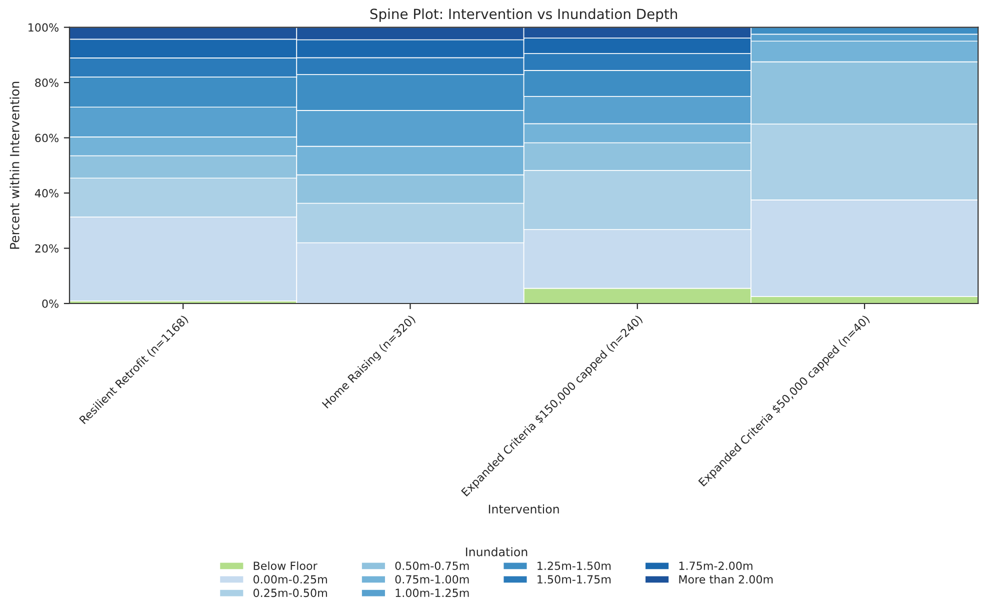 This screenshot has height=607, width=993. Describe the element at coordinates (43, 27) in the screenshot. I see `y-tick-label: 100%` at that location.